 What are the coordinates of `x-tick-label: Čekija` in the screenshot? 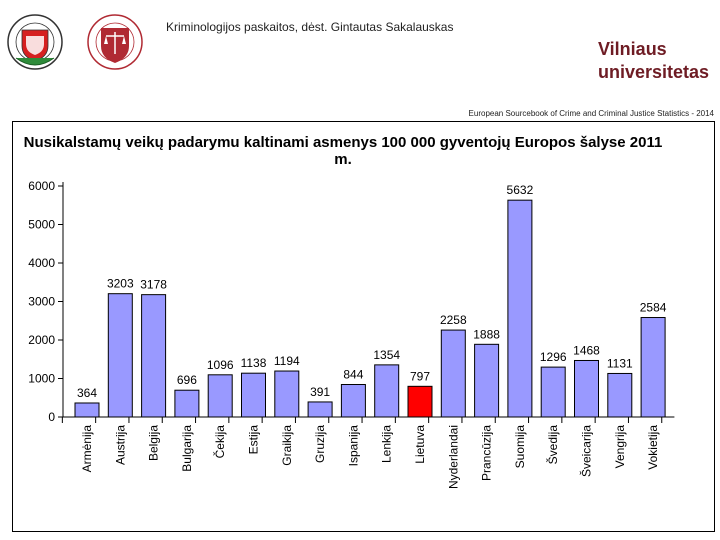 It's located at (219, 442).